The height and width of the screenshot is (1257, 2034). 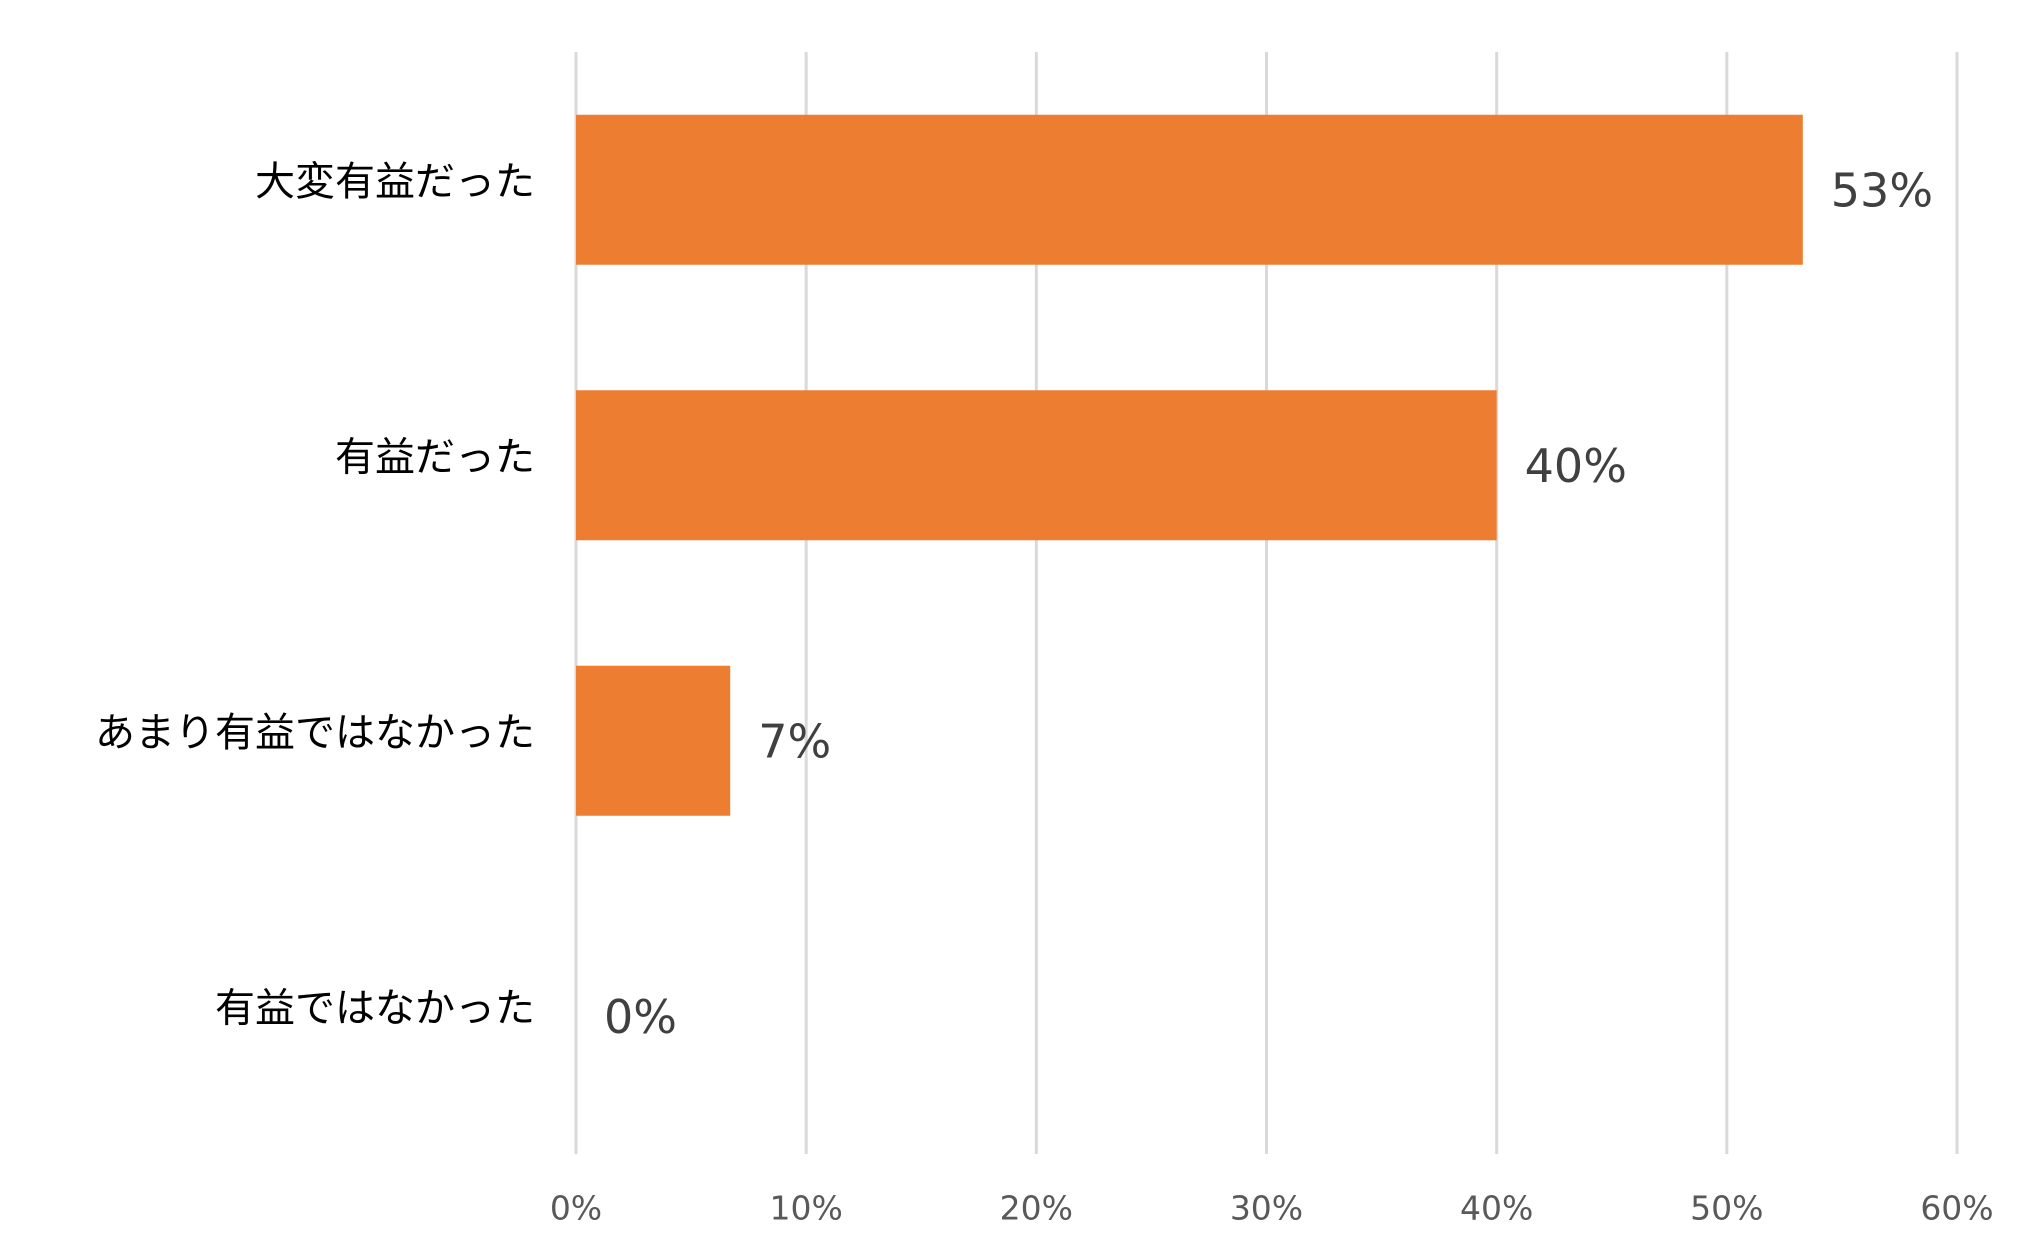 What do you see at coordinates (1036, 1208) in the screenshot?
I see `x-tick-label: 20%` at bounding box center [1036, 1208].